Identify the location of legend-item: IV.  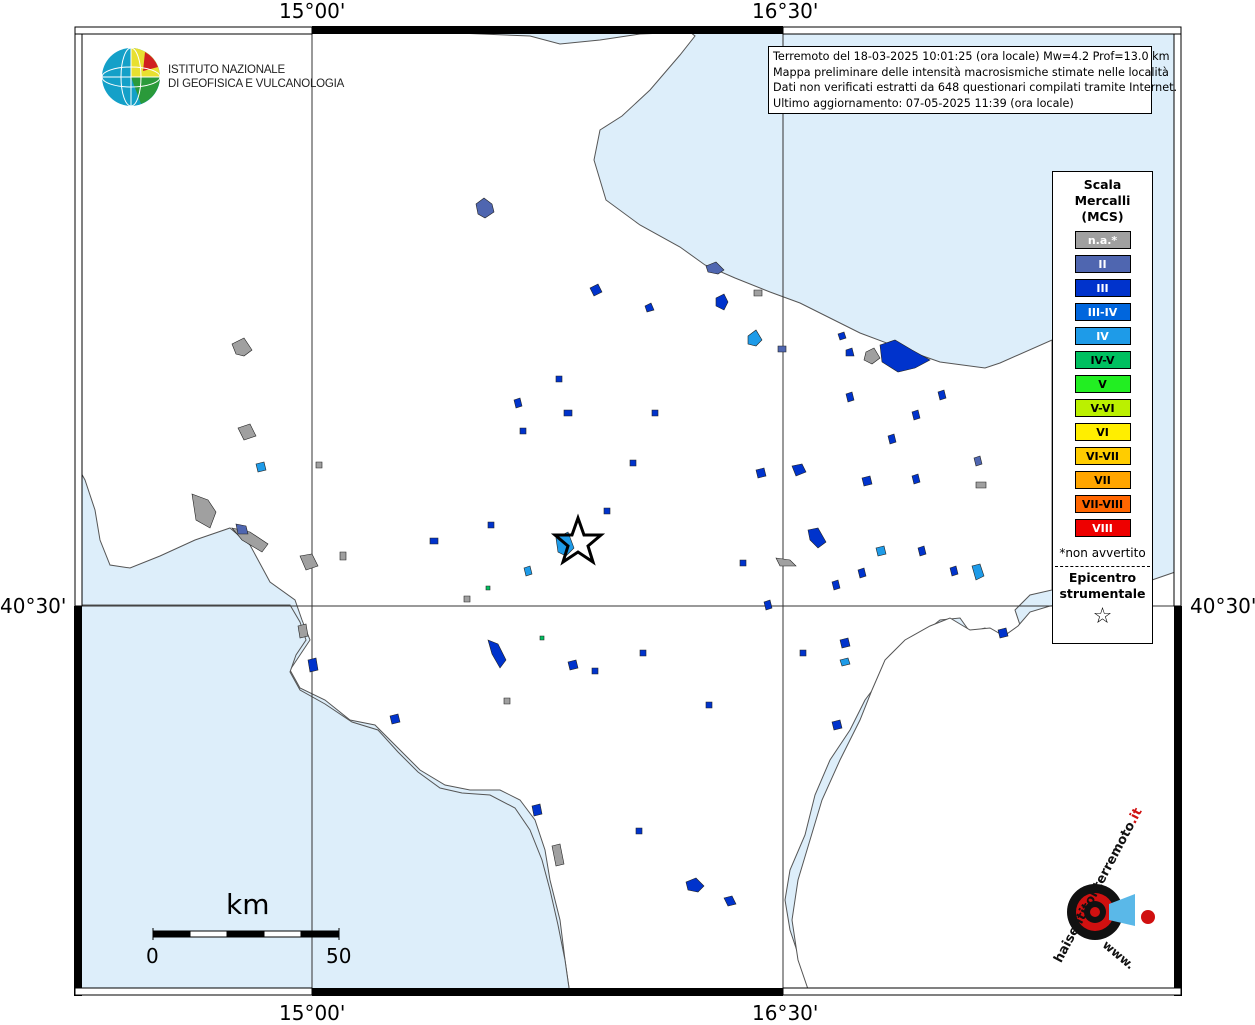
(1102, 336).